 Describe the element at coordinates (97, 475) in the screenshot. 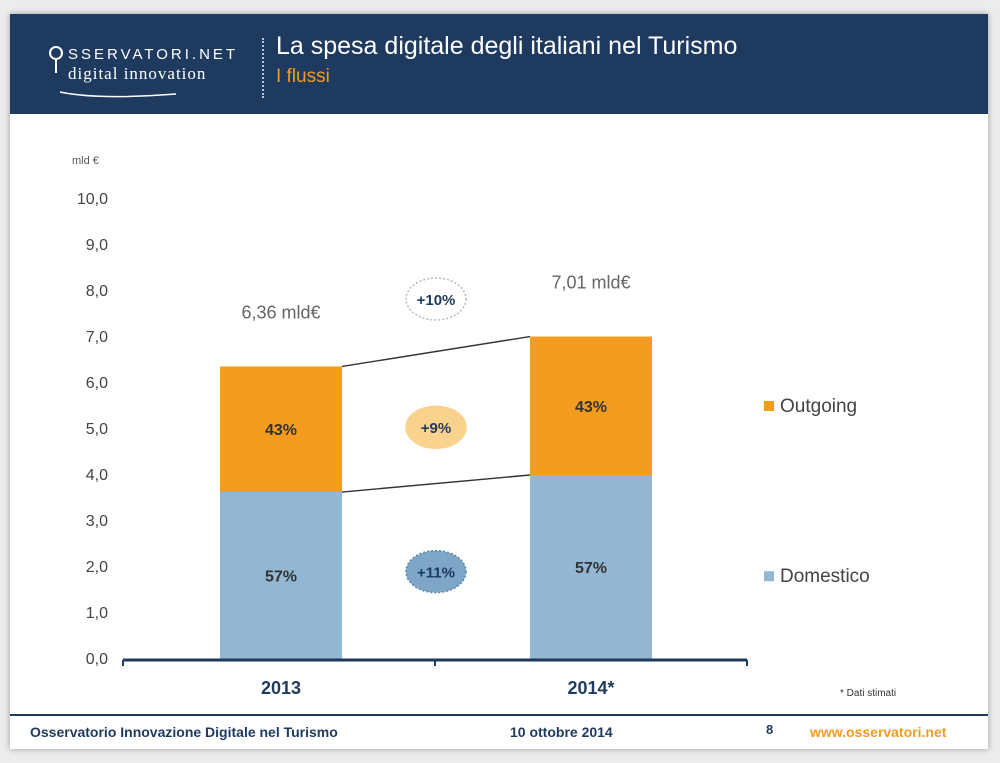

I see `y-tick-label: 4,0` at that location.